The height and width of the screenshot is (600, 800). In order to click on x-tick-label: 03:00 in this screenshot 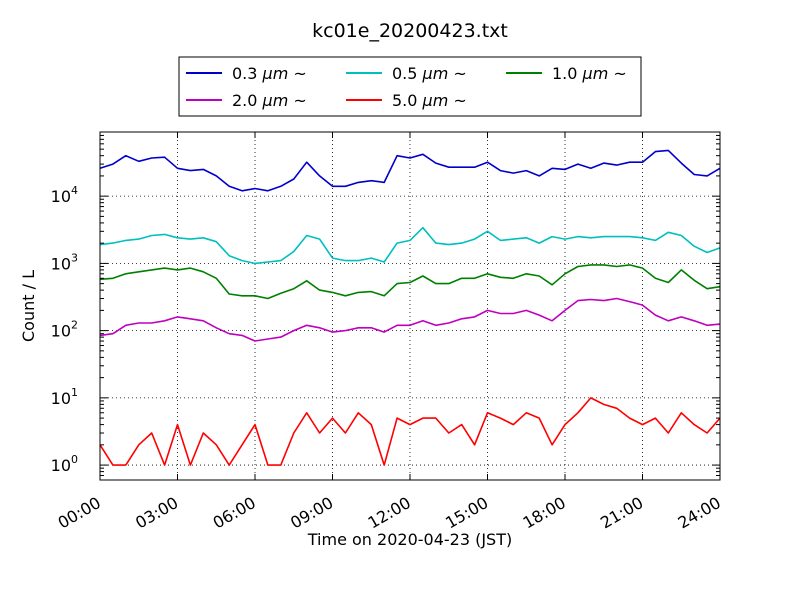, I will do `click(156, 513)`.